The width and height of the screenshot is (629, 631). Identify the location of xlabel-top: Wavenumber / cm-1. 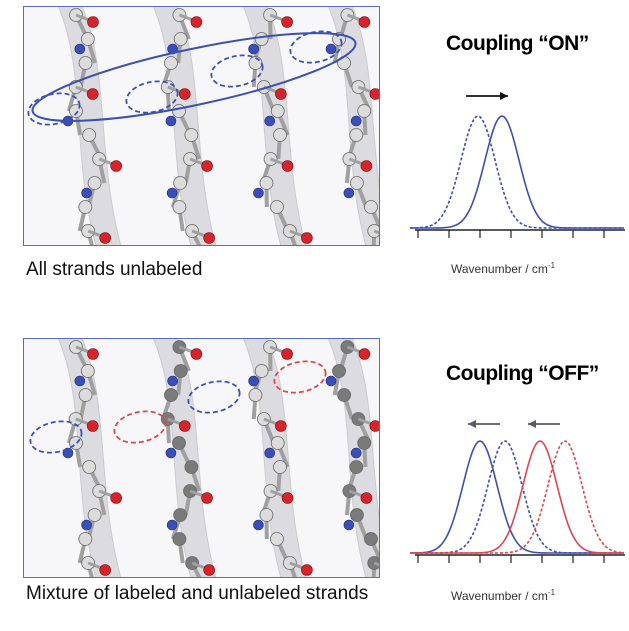
(503, 268).